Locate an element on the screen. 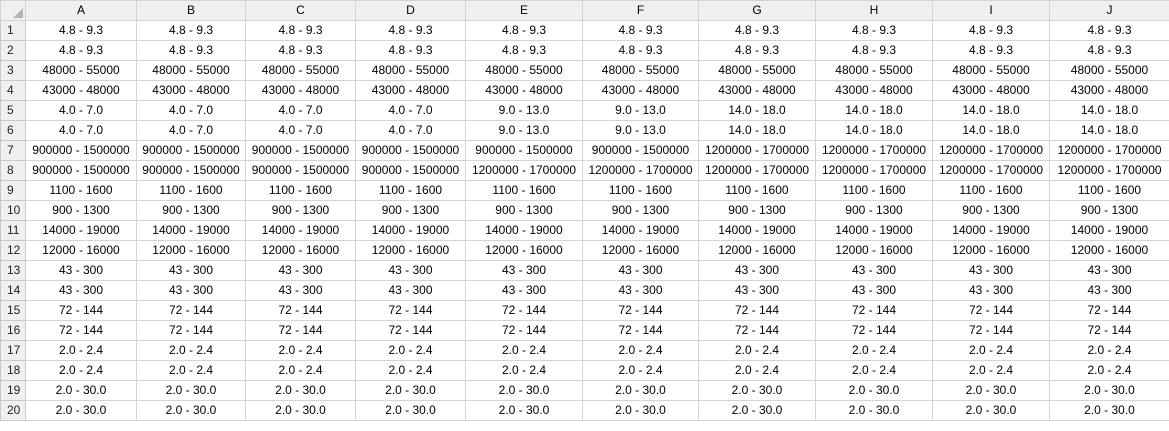 The width and height of the screenshot is (1169, 431). row-header: 15 is located at coordinates (13, 310).